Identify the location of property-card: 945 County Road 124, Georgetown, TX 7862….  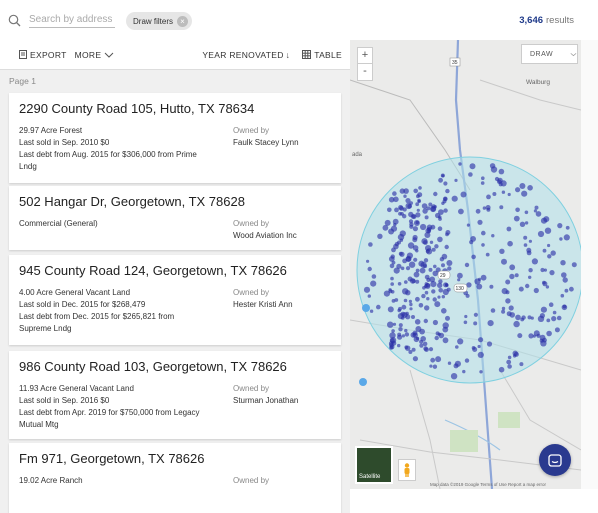
(175, 300).